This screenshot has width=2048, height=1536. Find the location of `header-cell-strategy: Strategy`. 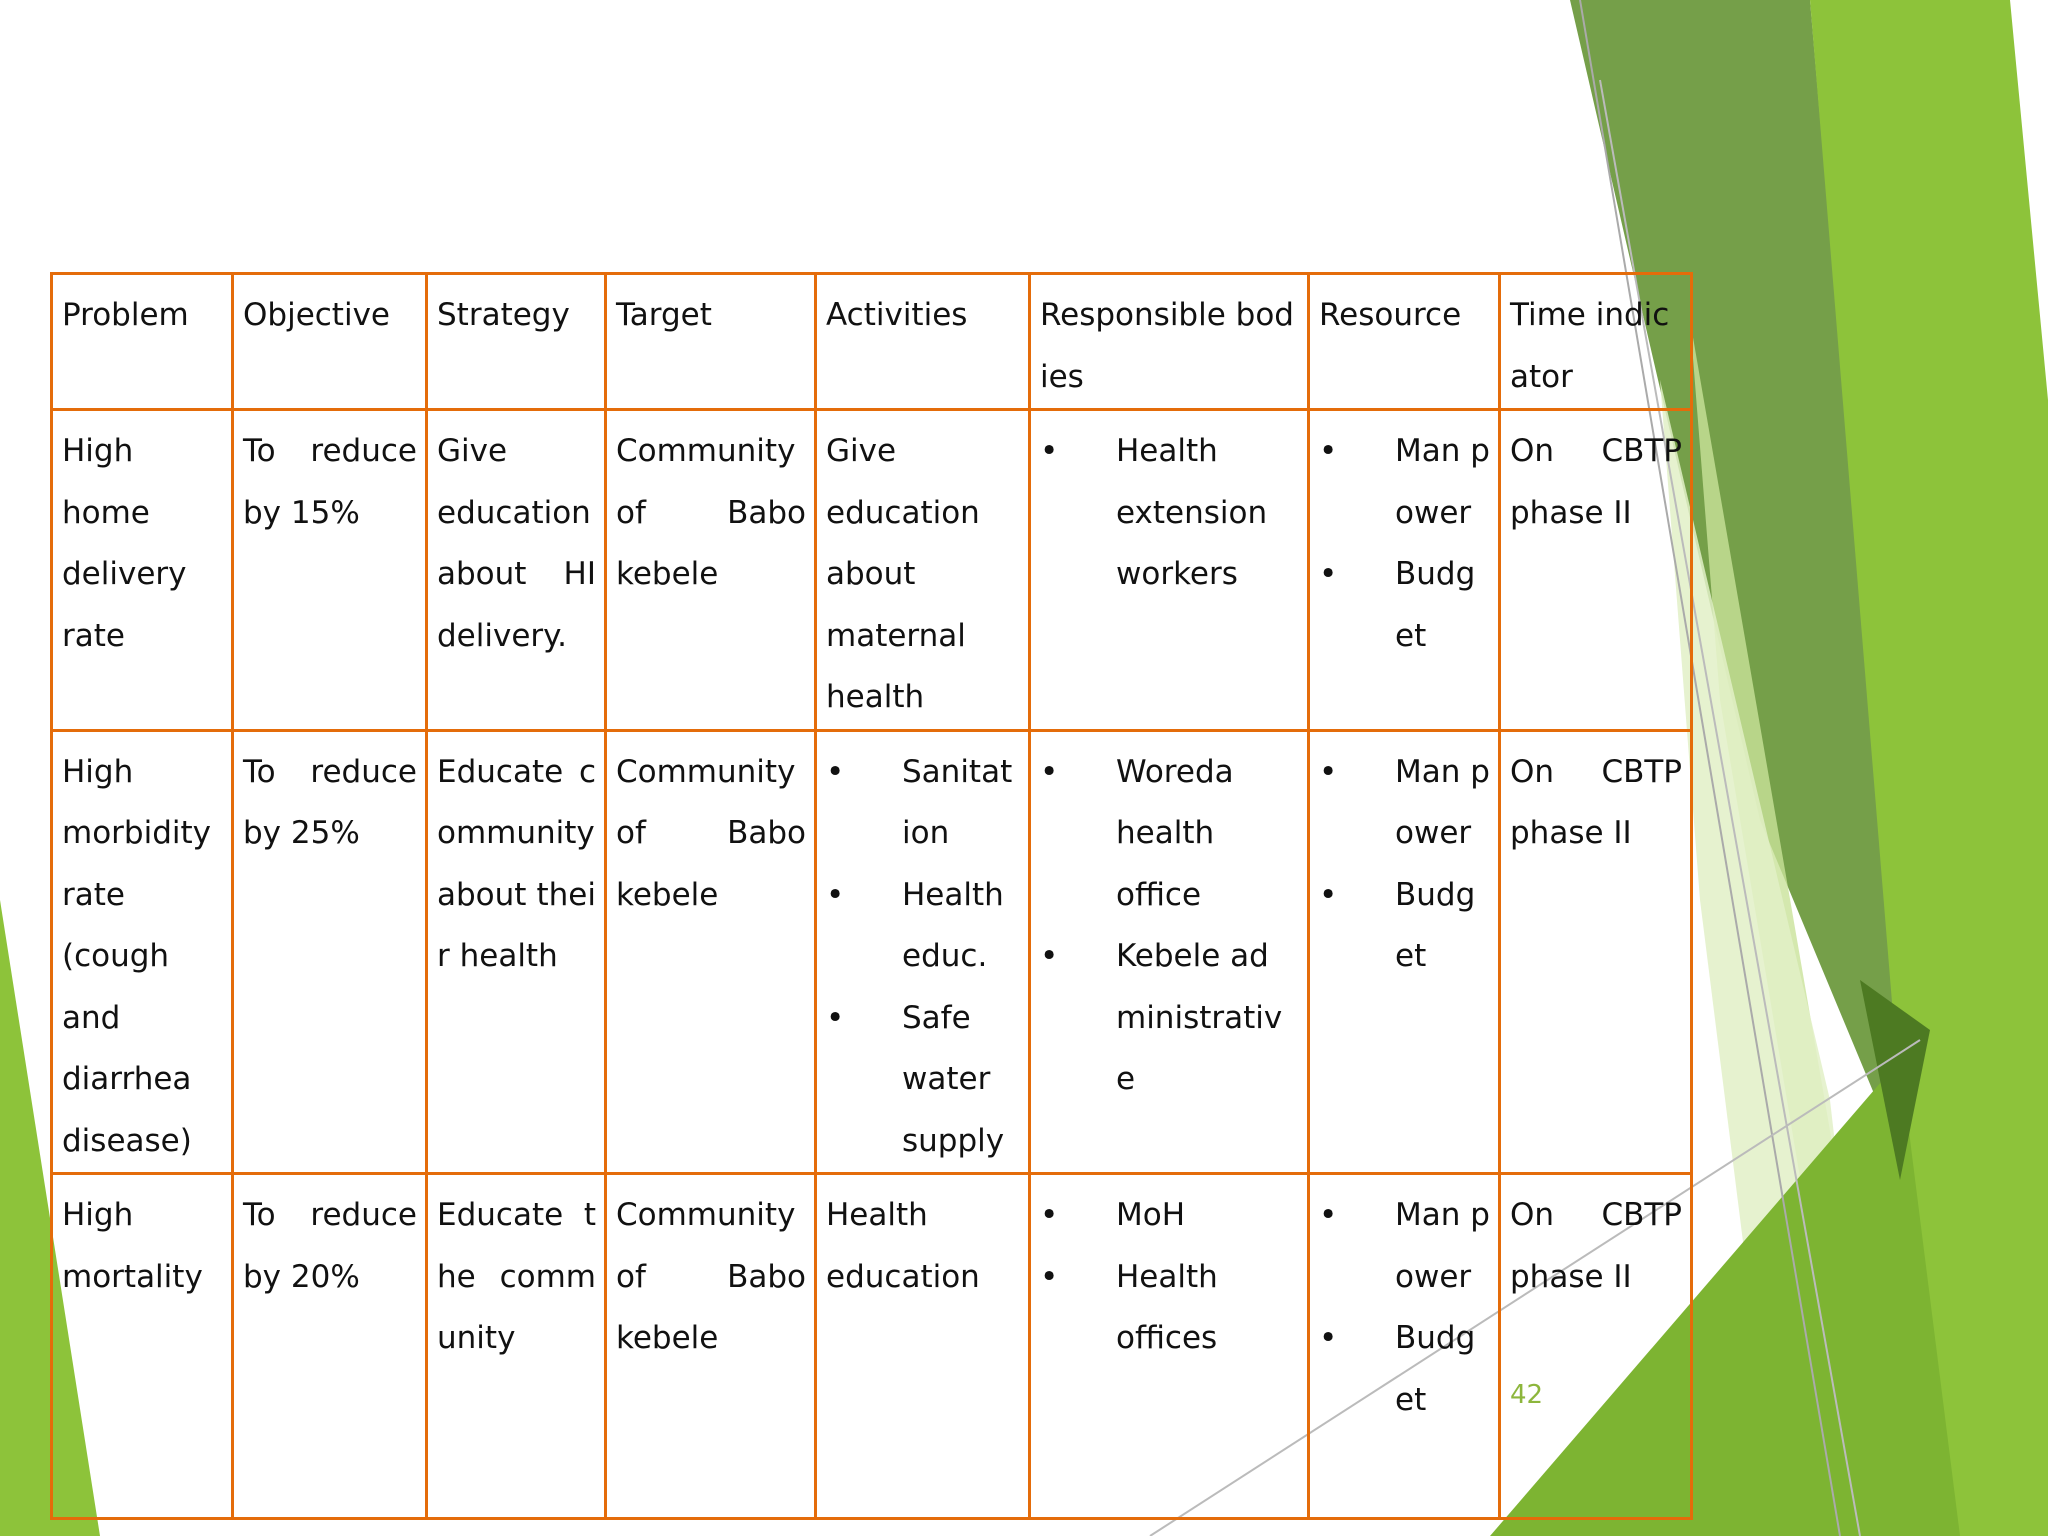

header-cell-strategy: Strategy is located at coordinates (516, 341).